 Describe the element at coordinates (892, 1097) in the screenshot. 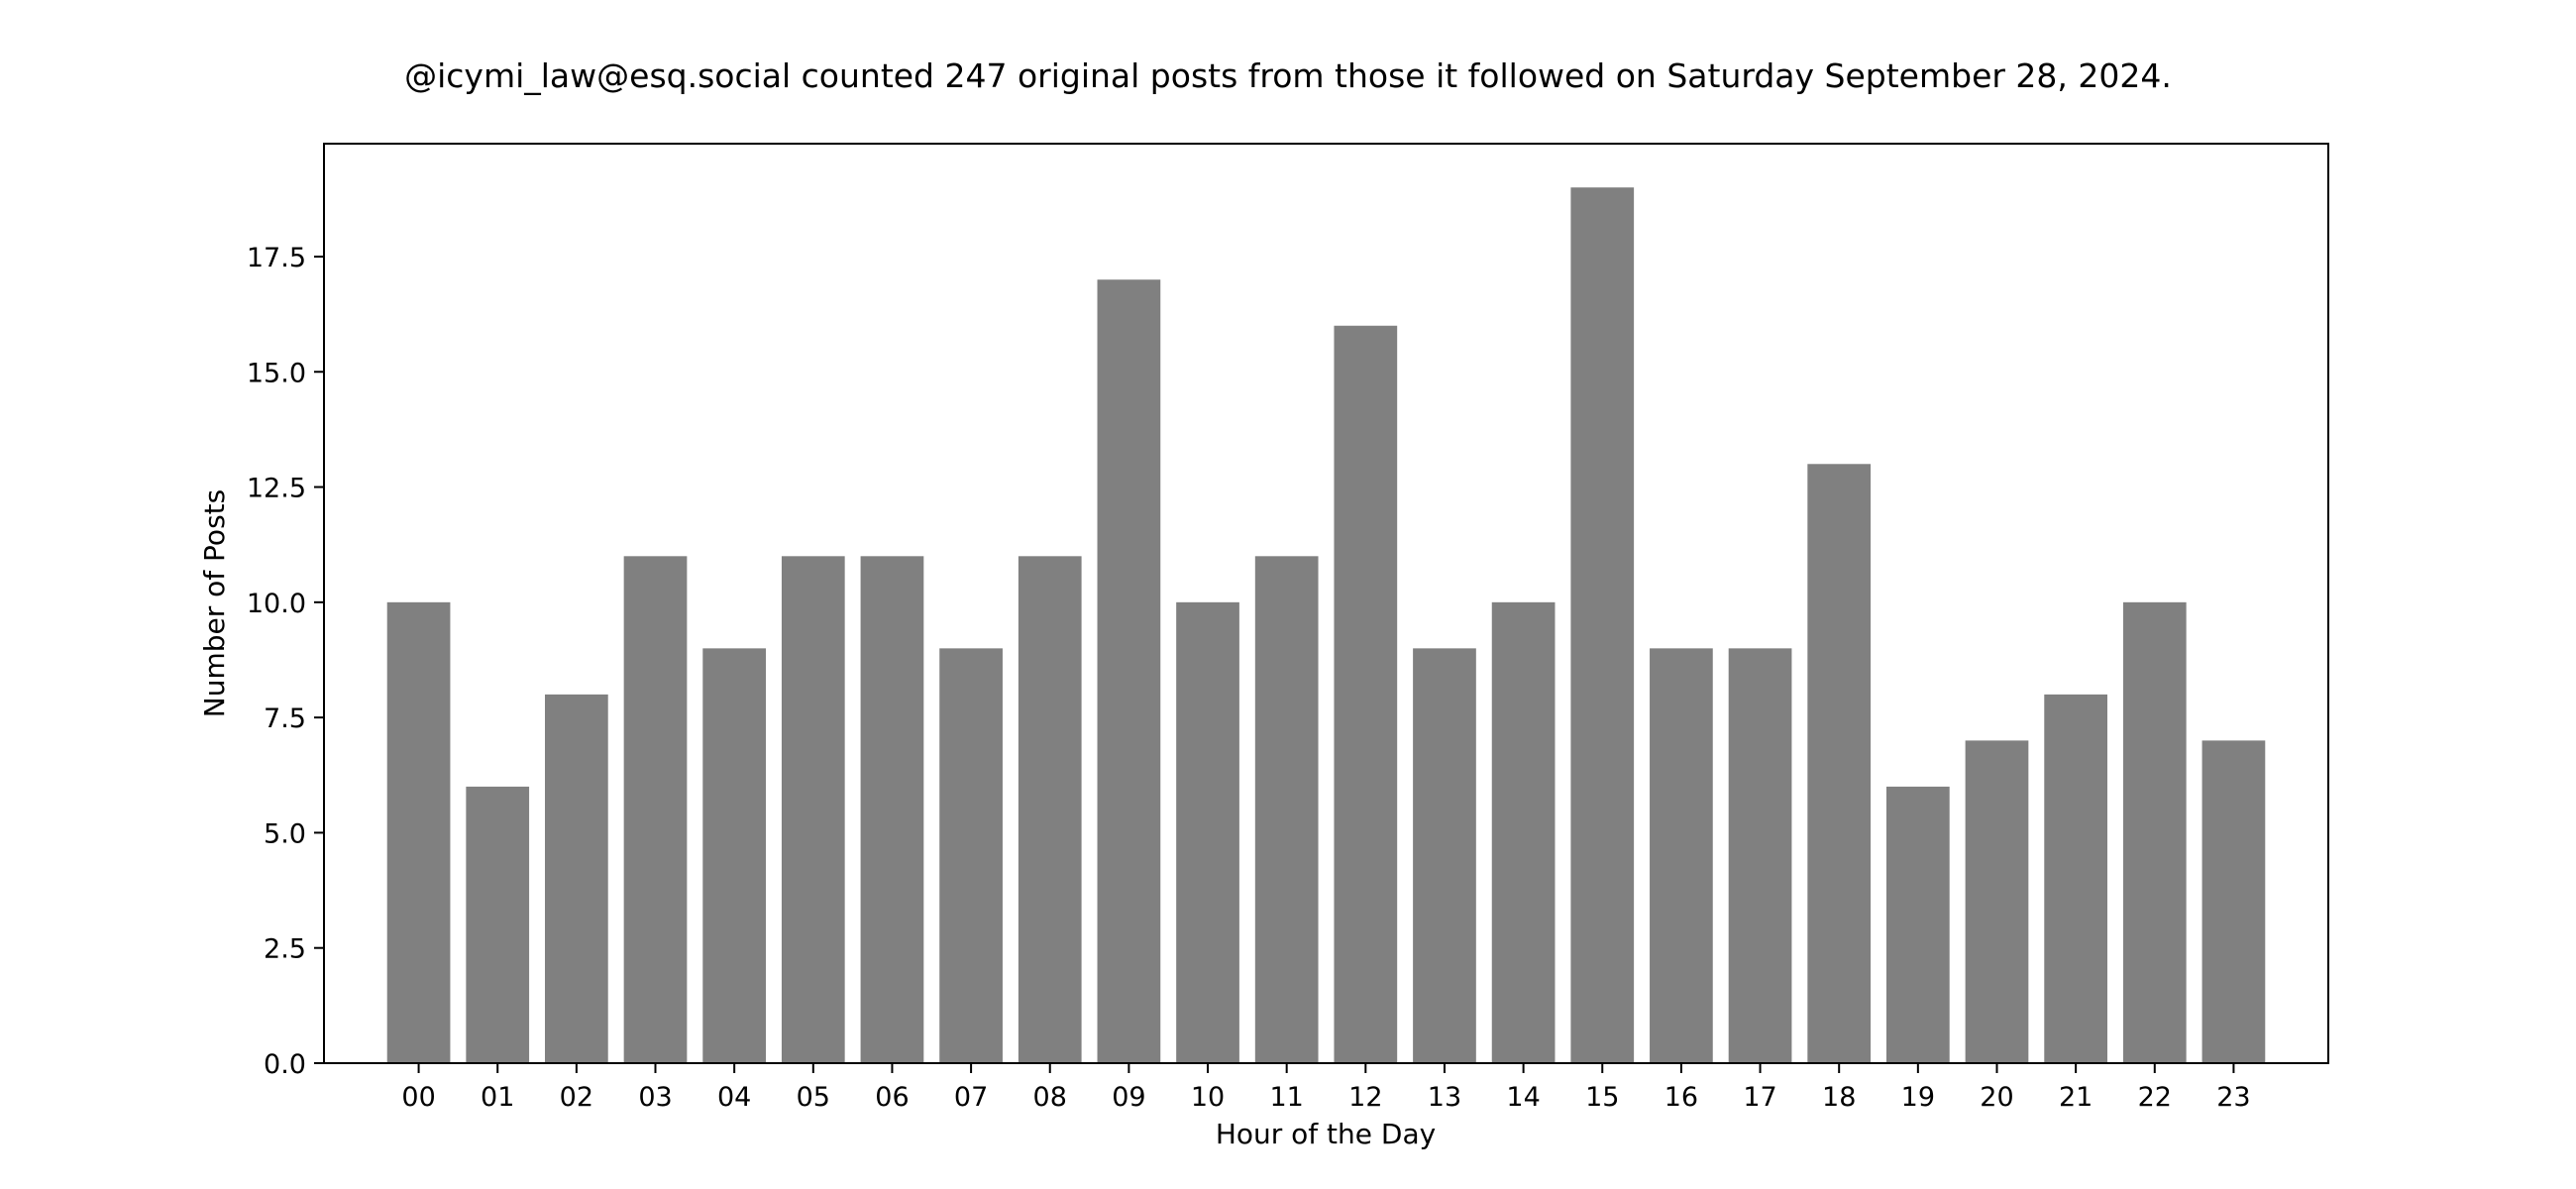

I see `x-tick-label: 06` at that location.